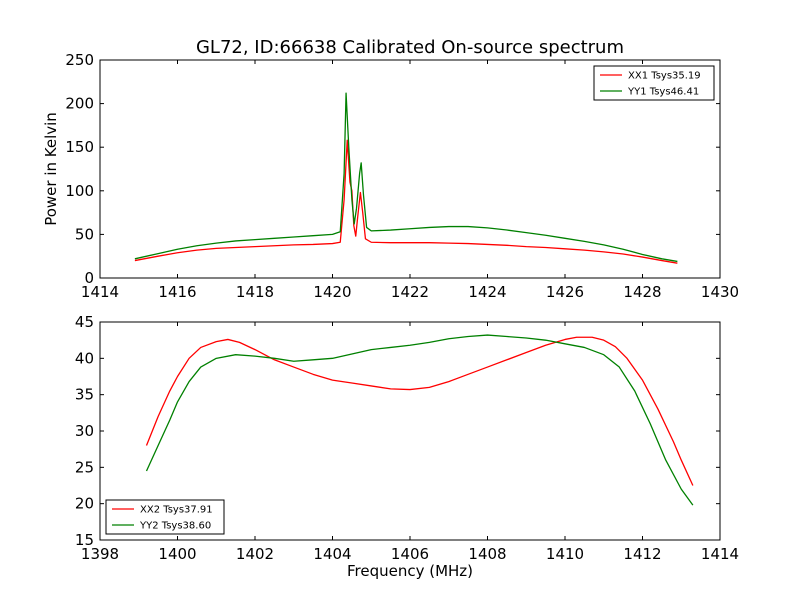  Describe the element at coordinates (84, 504) in the screenshot. I see `y-tick-label: 20` at that location.